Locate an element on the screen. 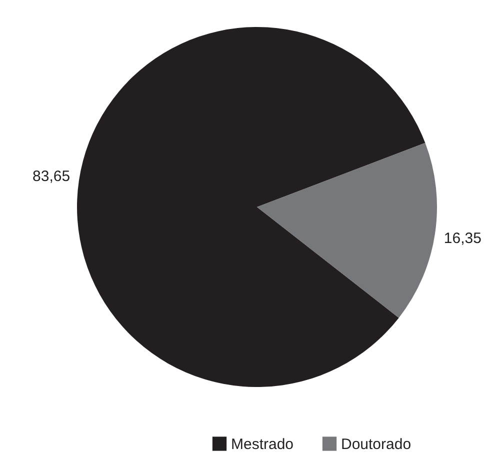 The height and width of the screenshot is (459, 503). data-label: 16,35 is located at coordinates (463, 238).